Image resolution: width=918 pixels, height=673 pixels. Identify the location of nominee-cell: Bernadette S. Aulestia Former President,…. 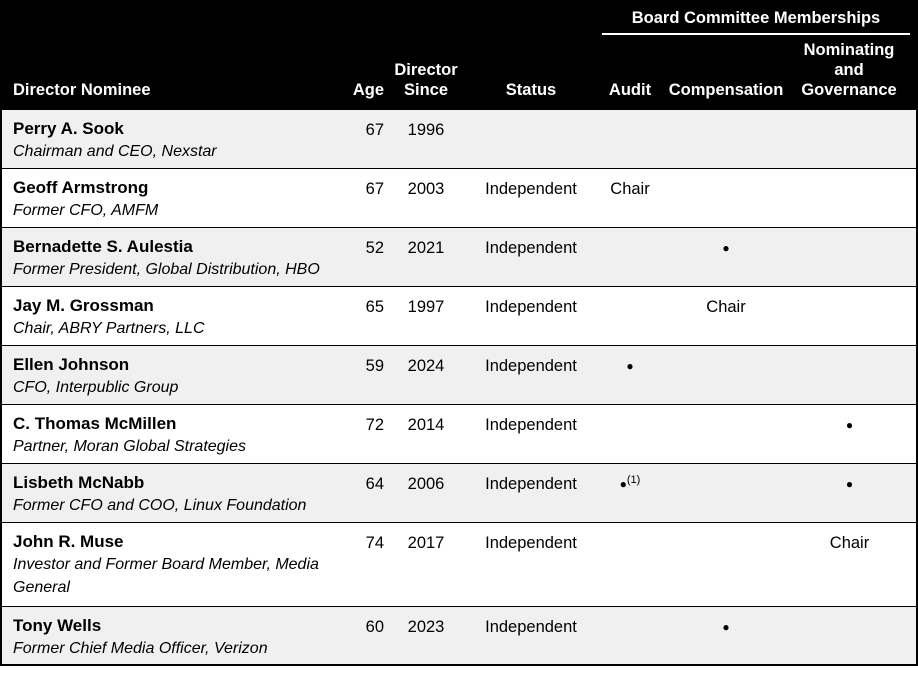
(173, 256).